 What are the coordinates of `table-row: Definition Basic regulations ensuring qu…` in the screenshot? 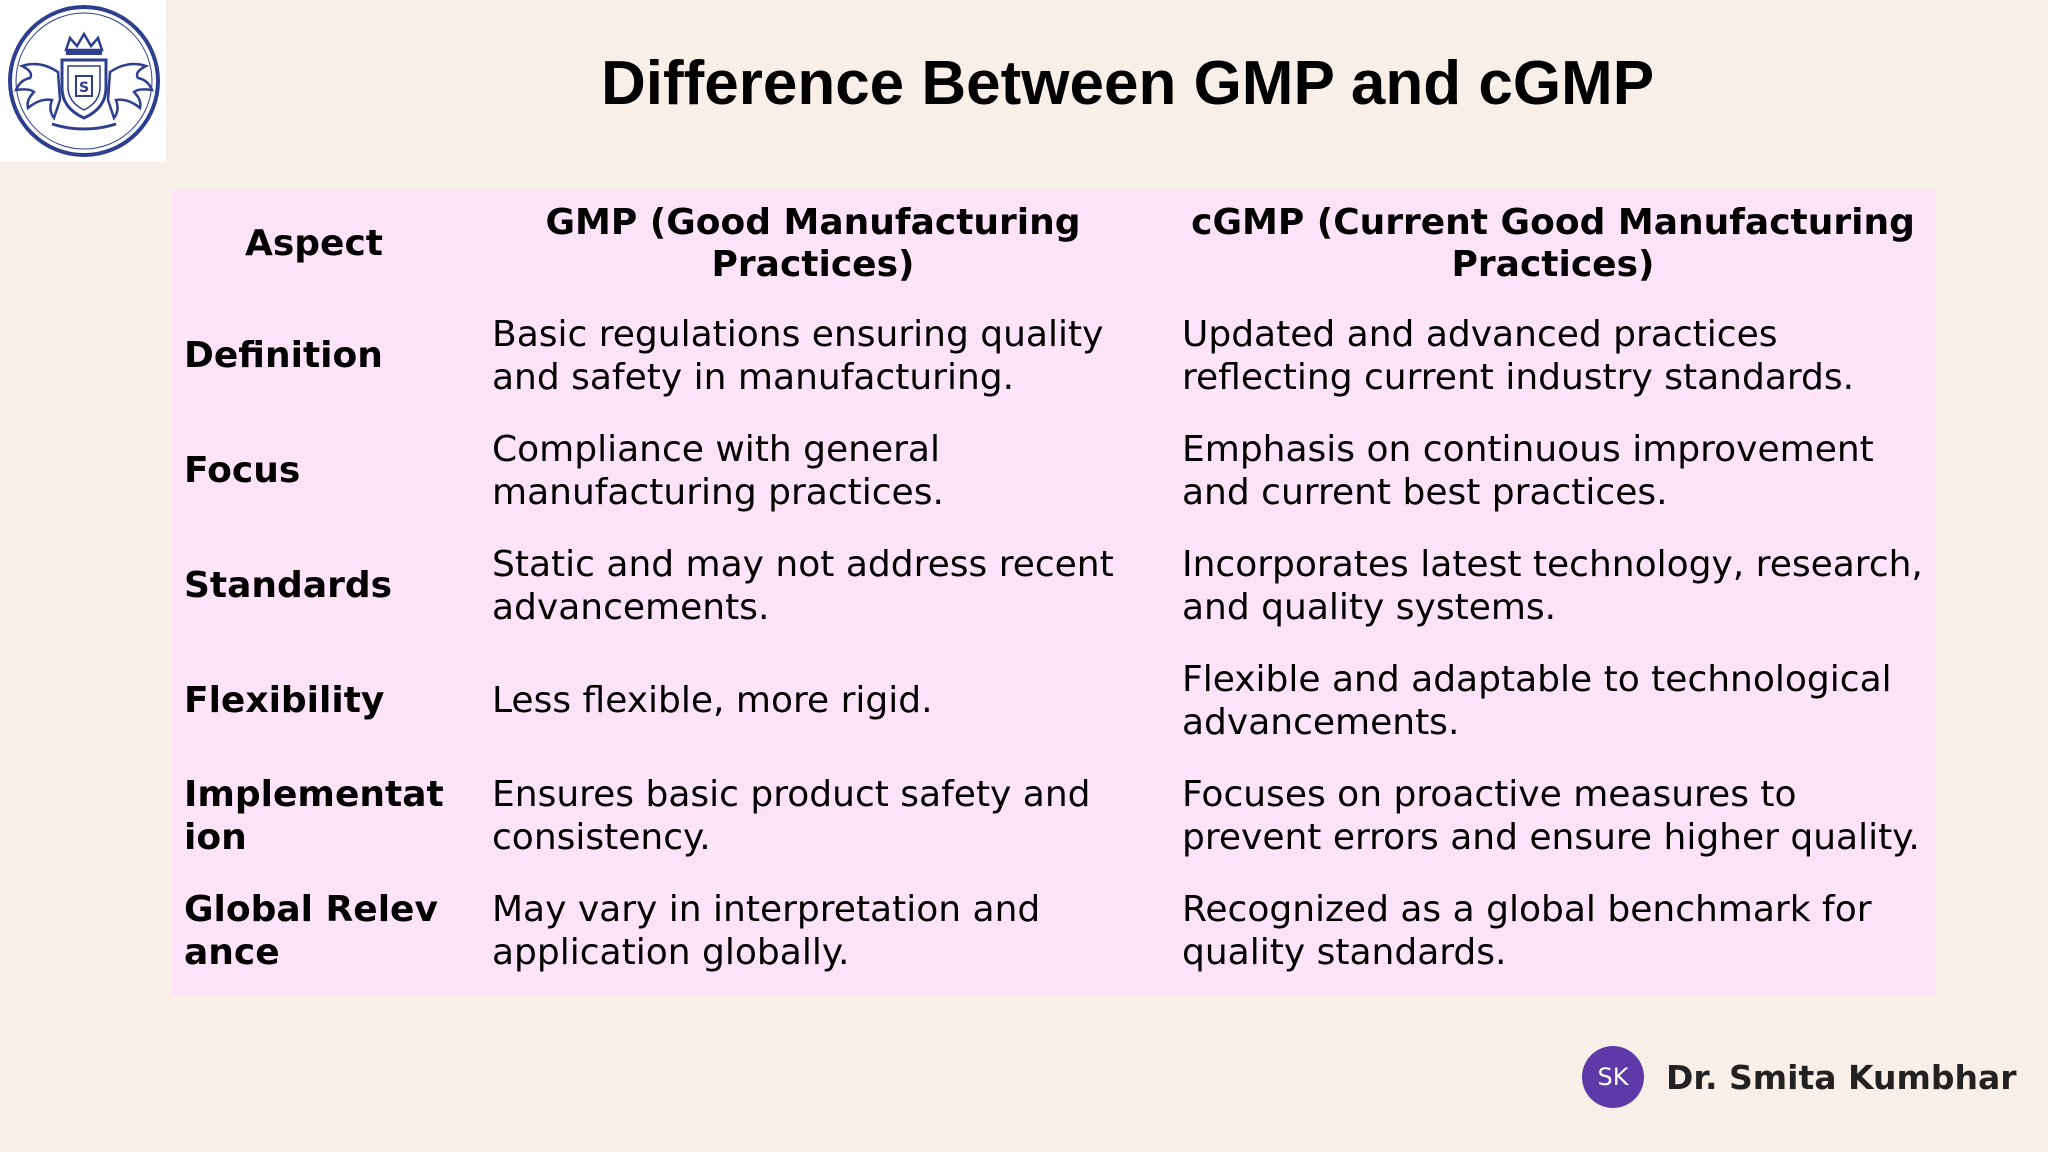 It's located at (1054, 355).